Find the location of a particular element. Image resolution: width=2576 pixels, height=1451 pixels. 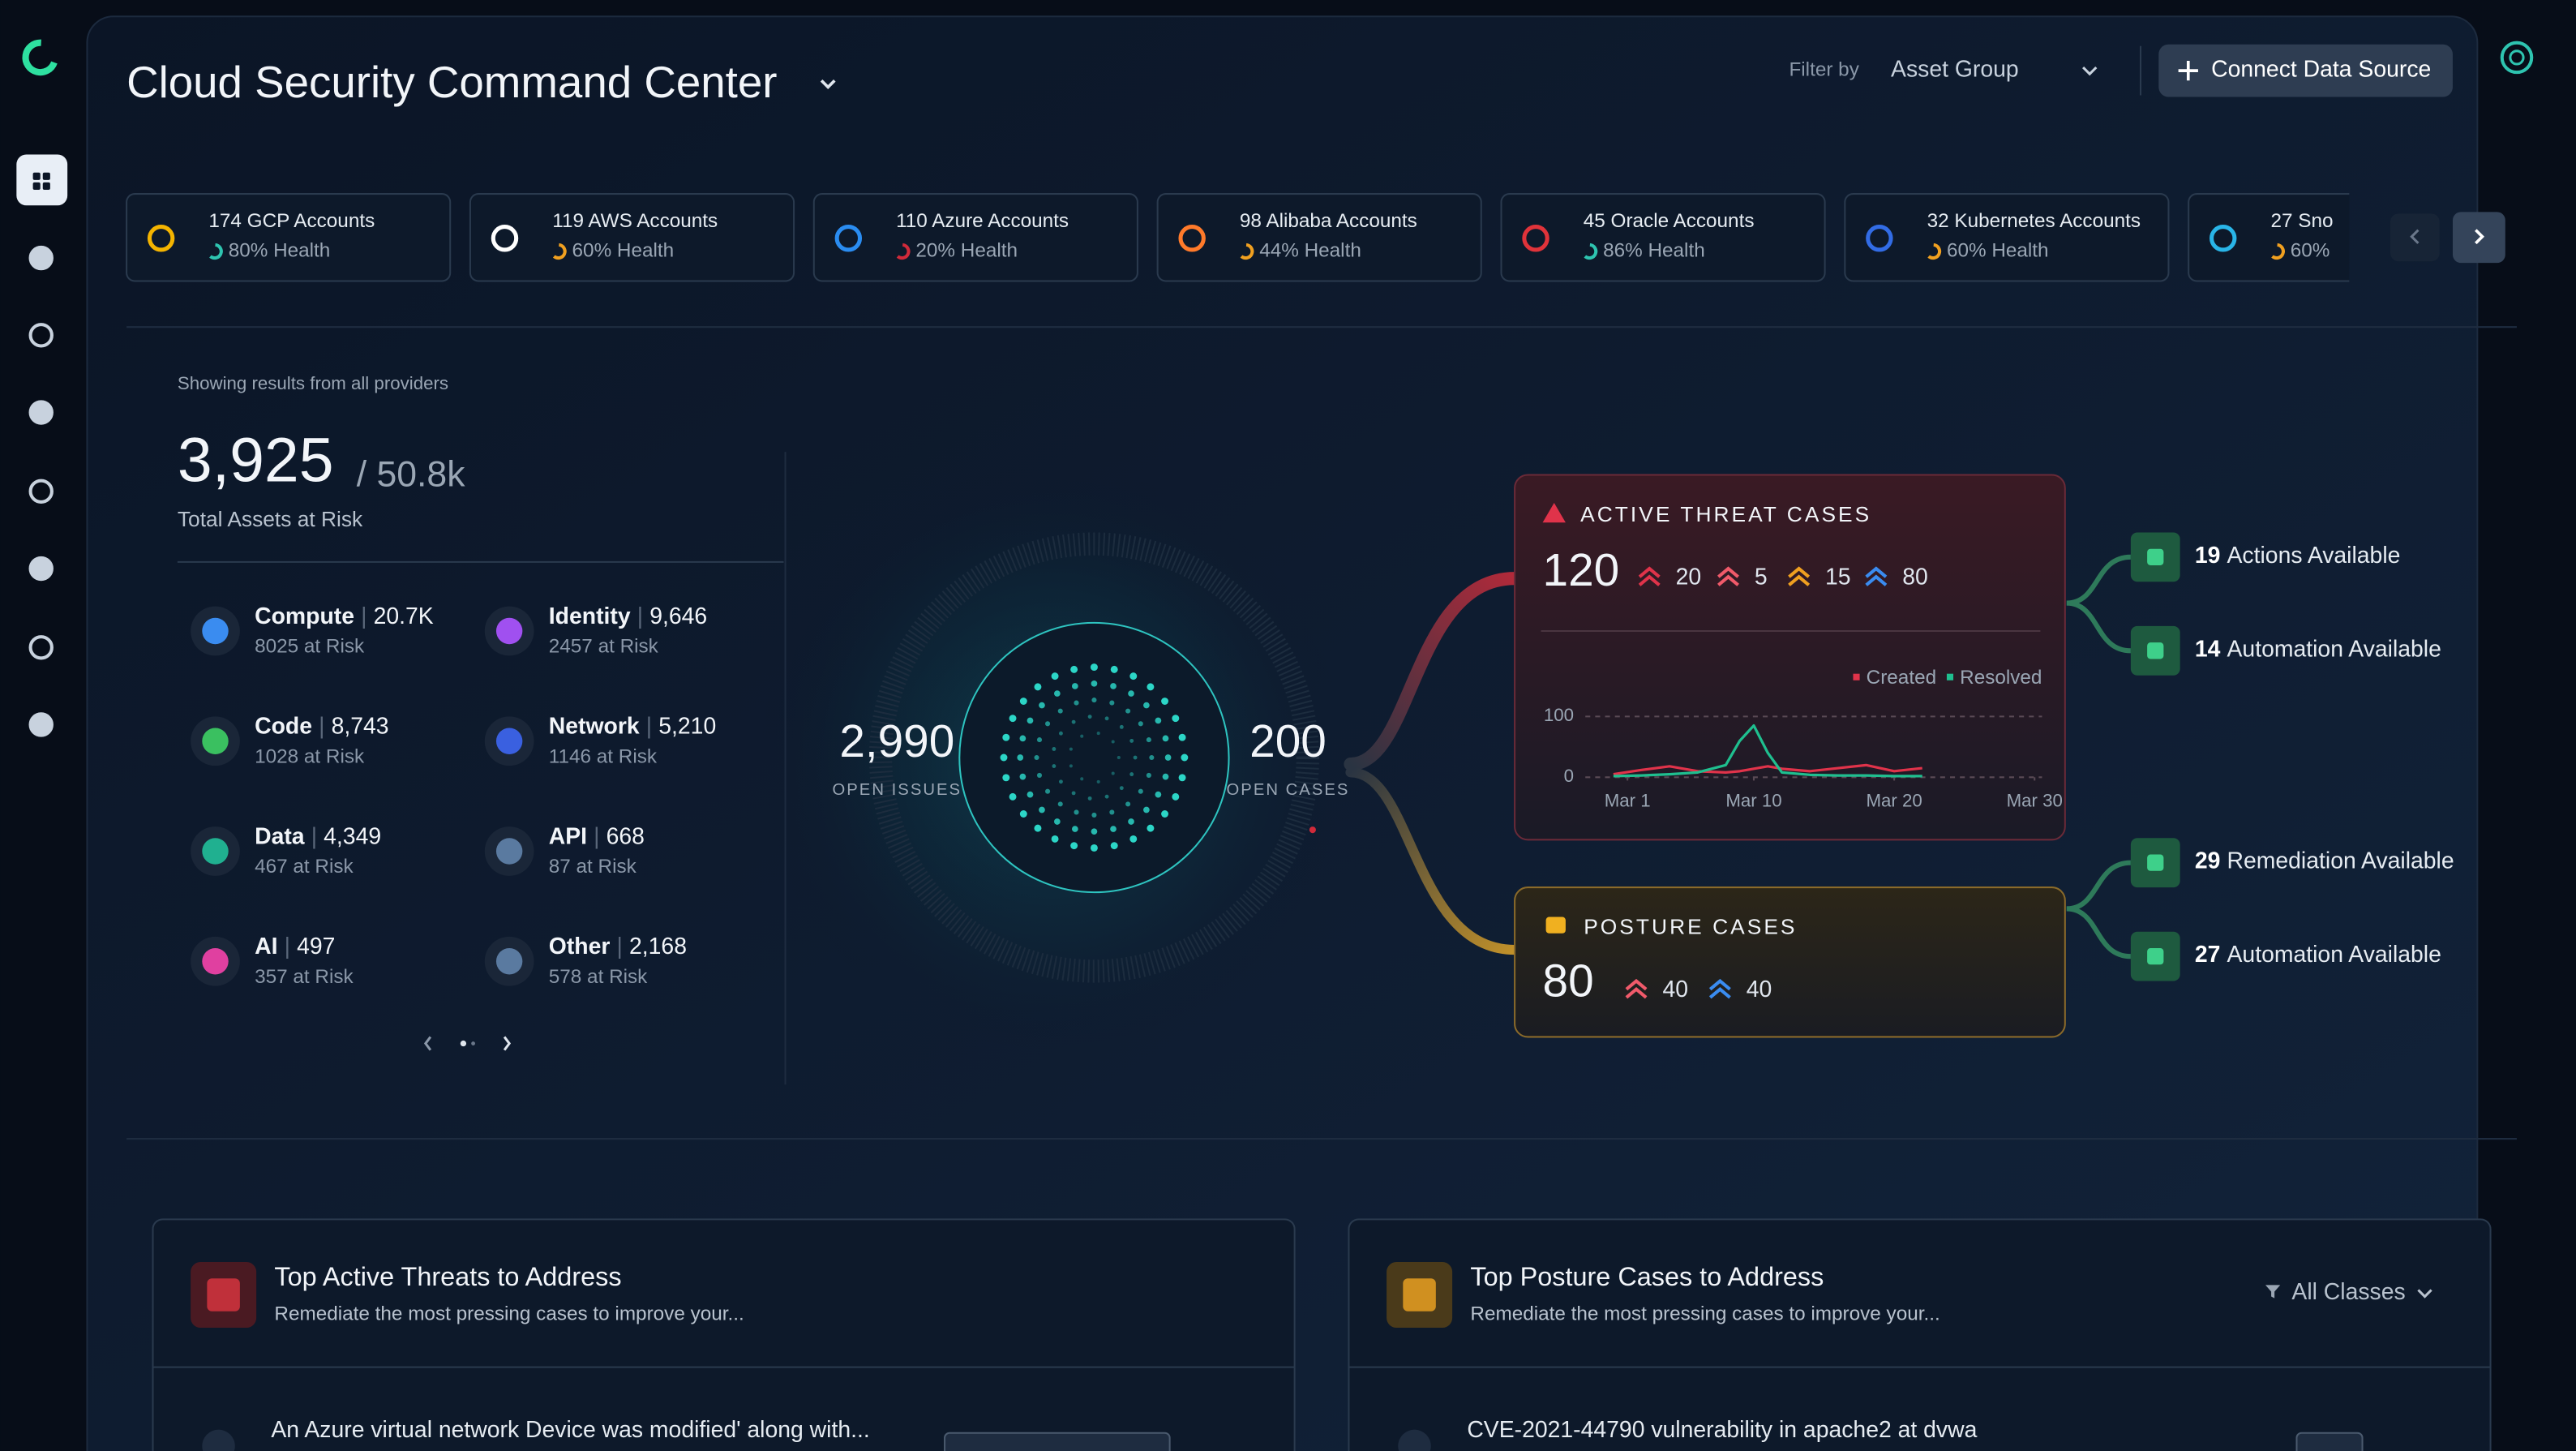

open-cases-value: 200 is located at coordinates (1288, 741).